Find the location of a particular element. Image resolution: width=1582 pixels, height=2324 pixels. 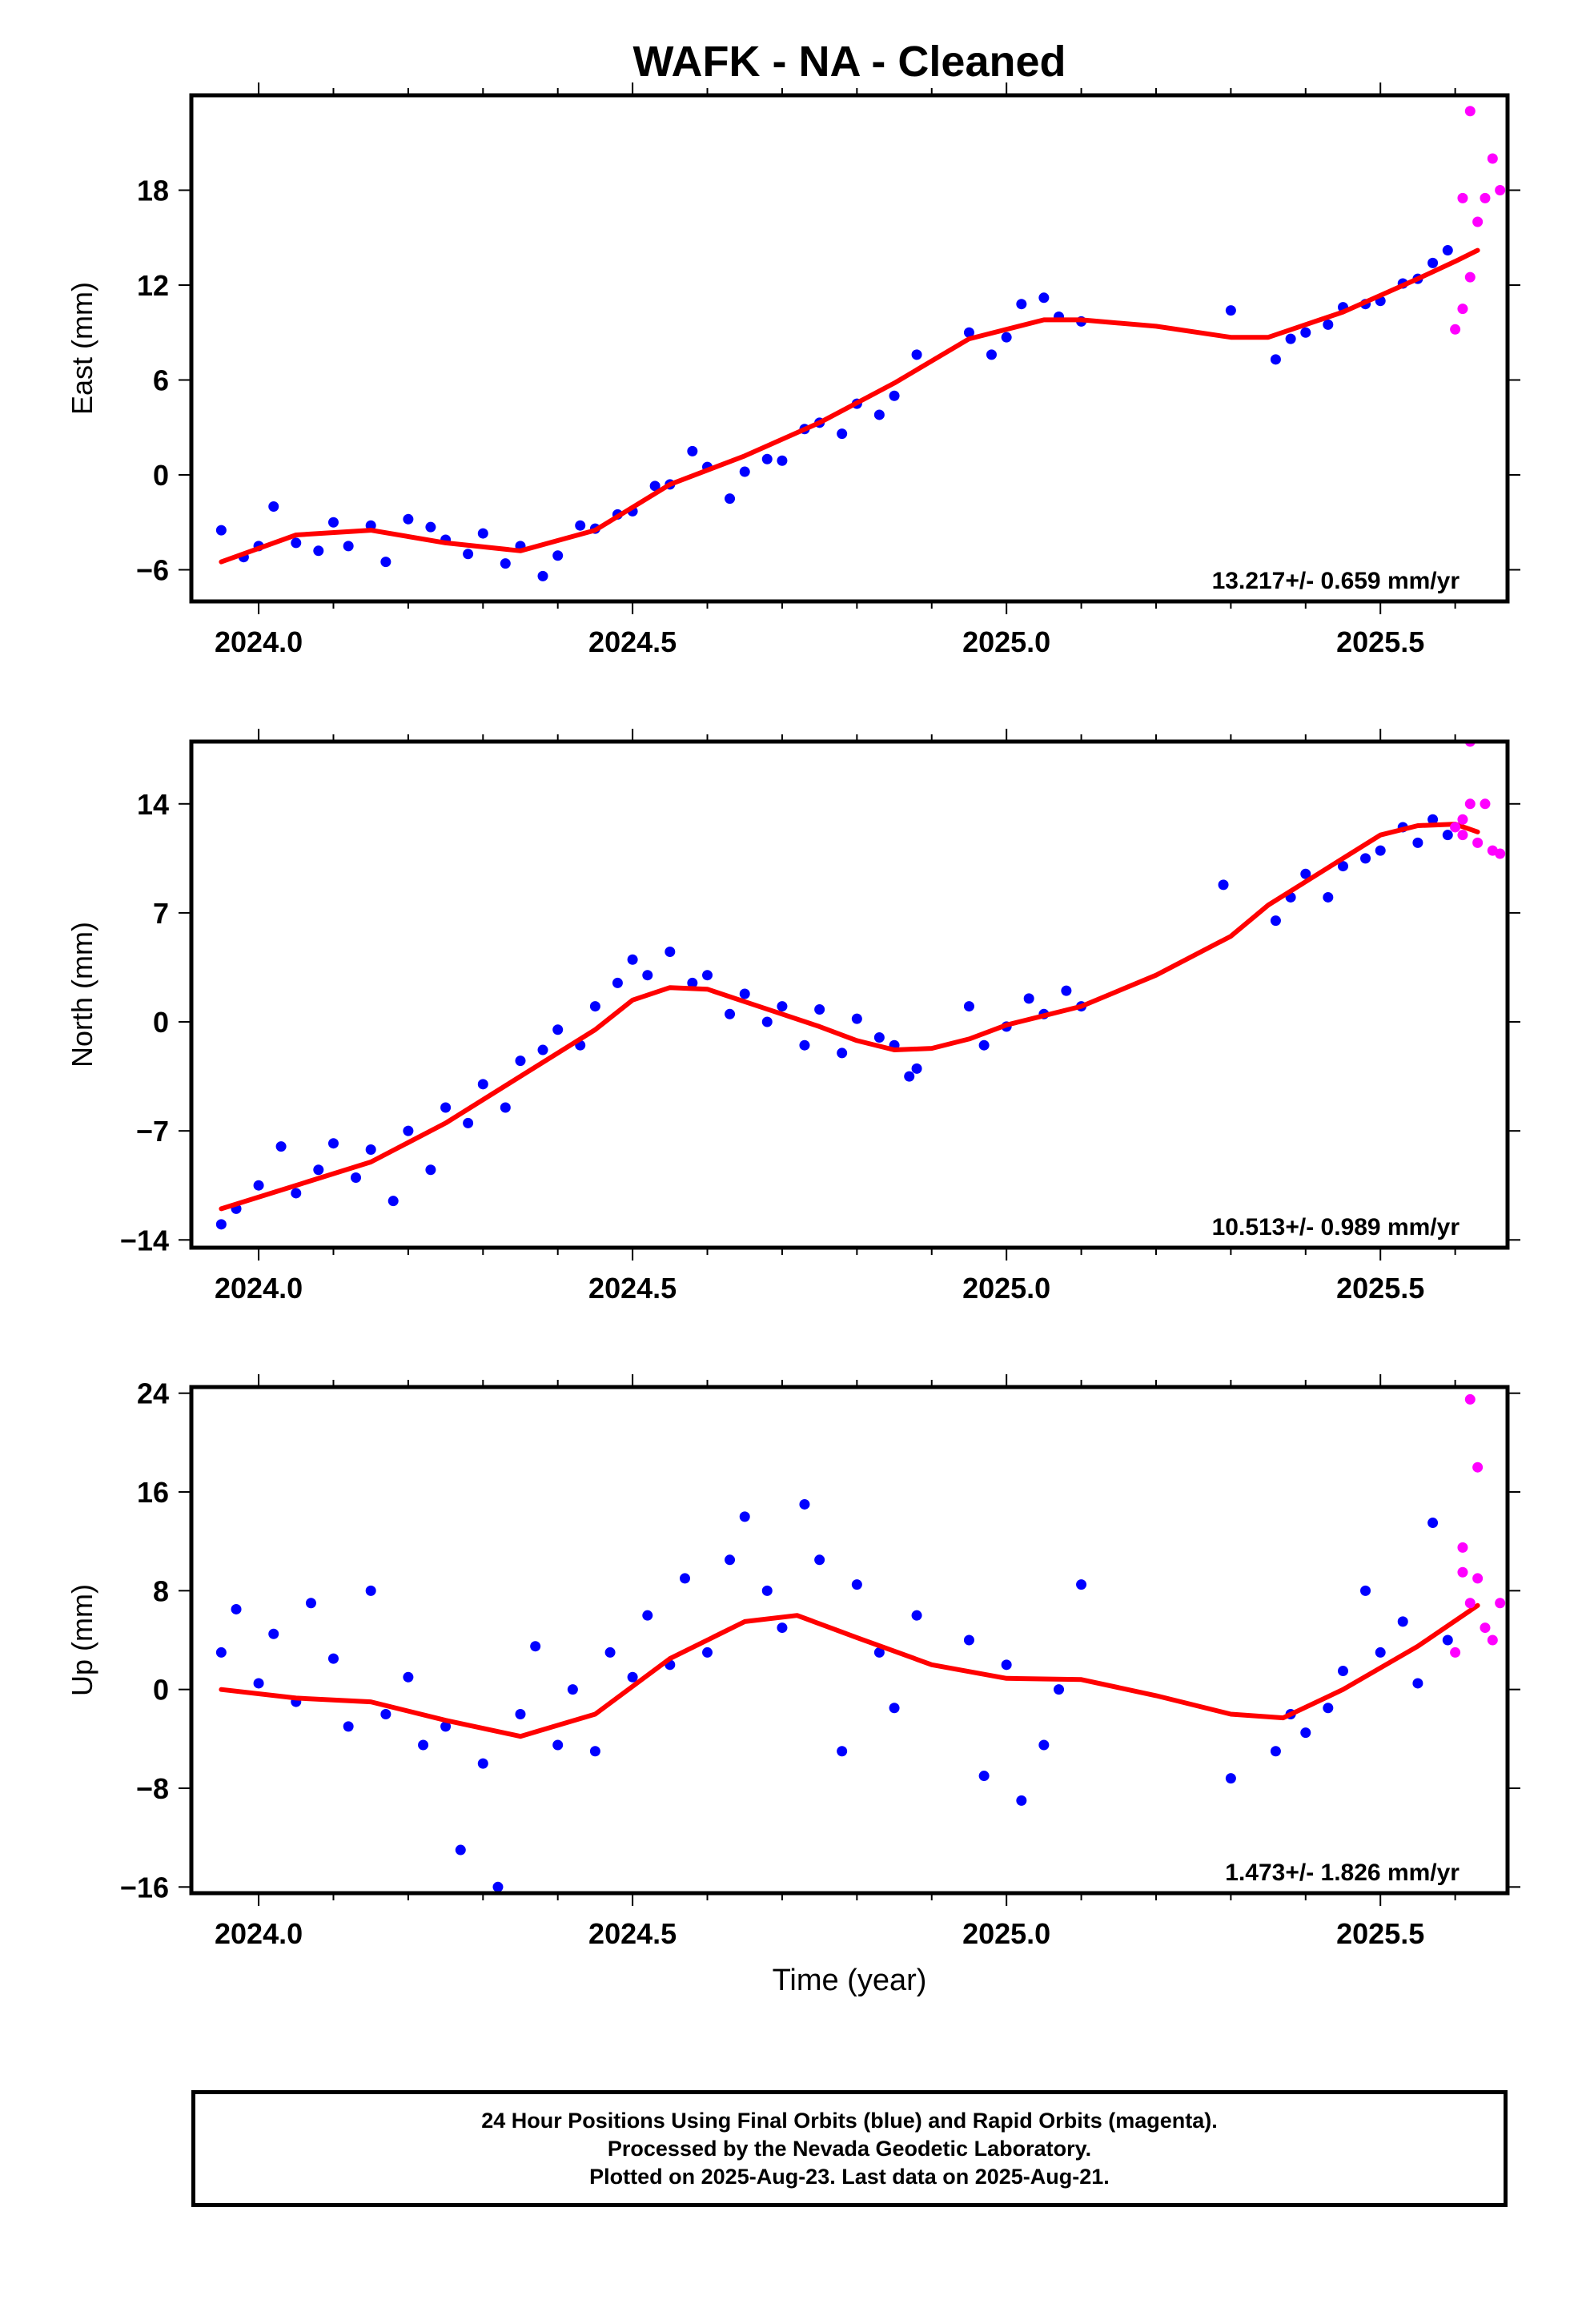

east-y-tick-label: 6 is located at coordinates (161, 380).